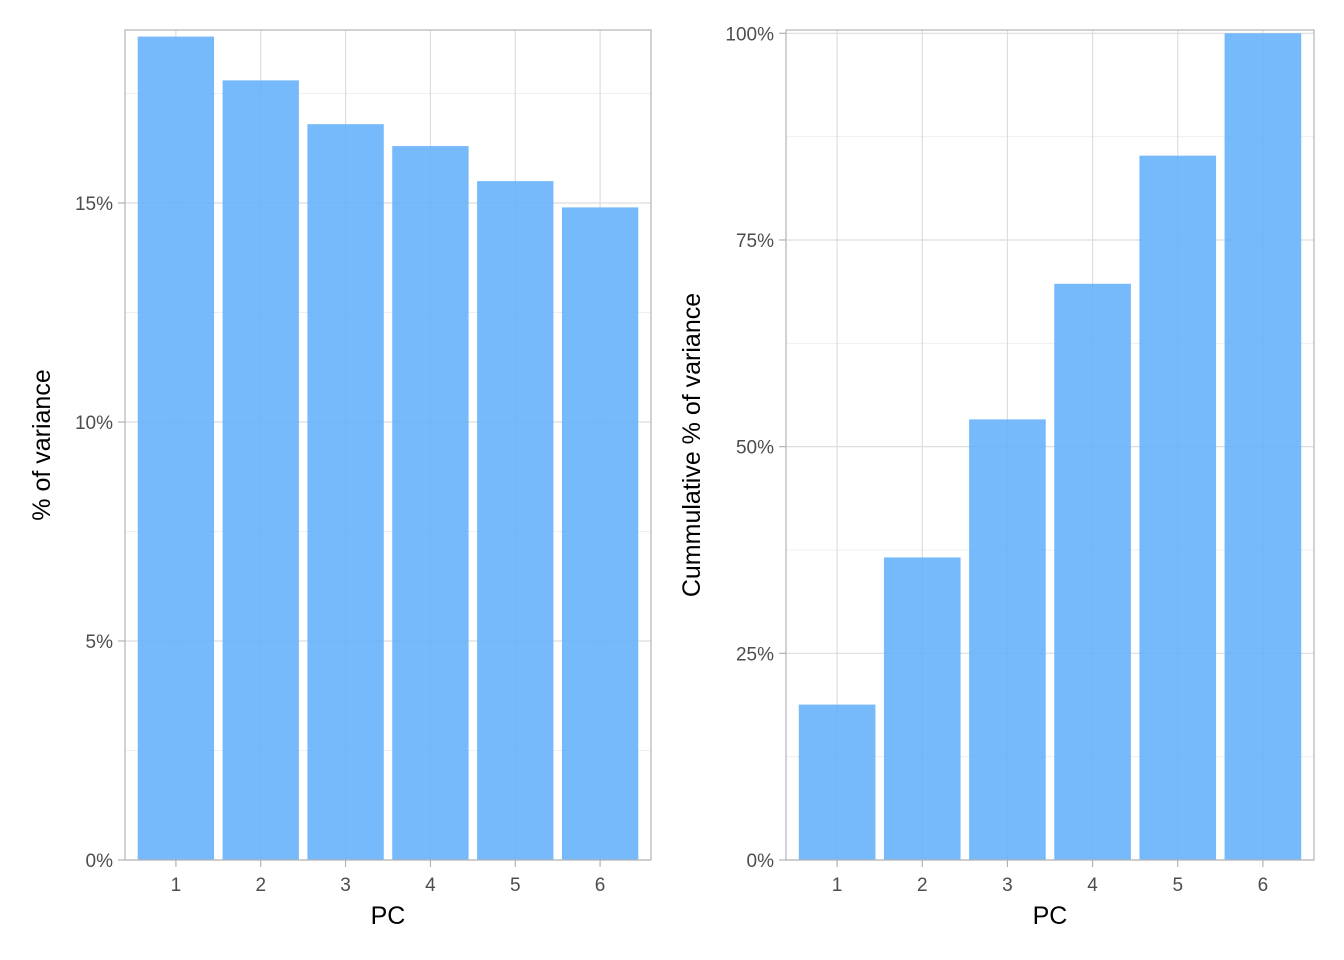 The height and width of the screenshot is (960, 1344). Describe the element at coordinates (755, 241) in the screenshot. I see `y-tick-label: 75%` at that location.